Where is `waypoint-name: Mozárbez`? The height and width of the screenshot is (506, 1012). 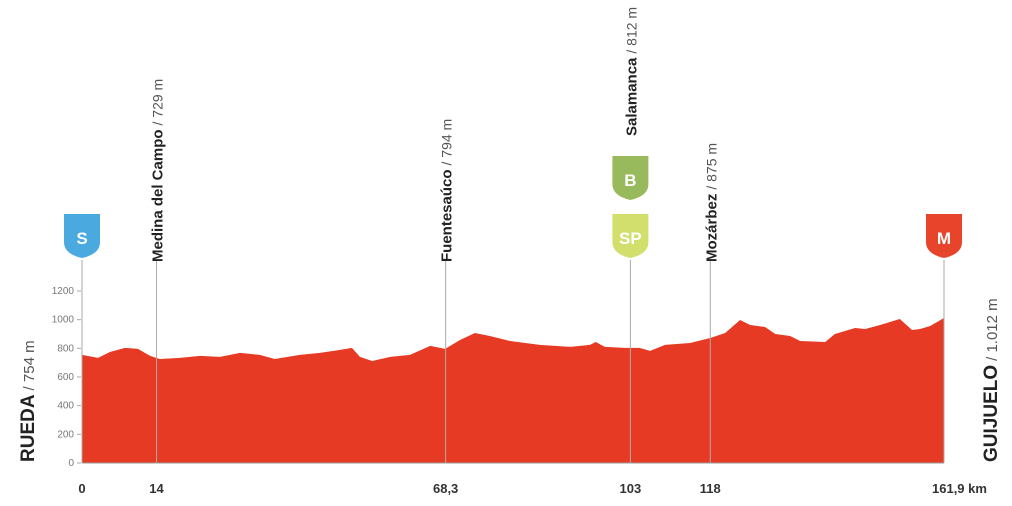 waypoint-name: Mozárbez is located at coordinates (711, 228).